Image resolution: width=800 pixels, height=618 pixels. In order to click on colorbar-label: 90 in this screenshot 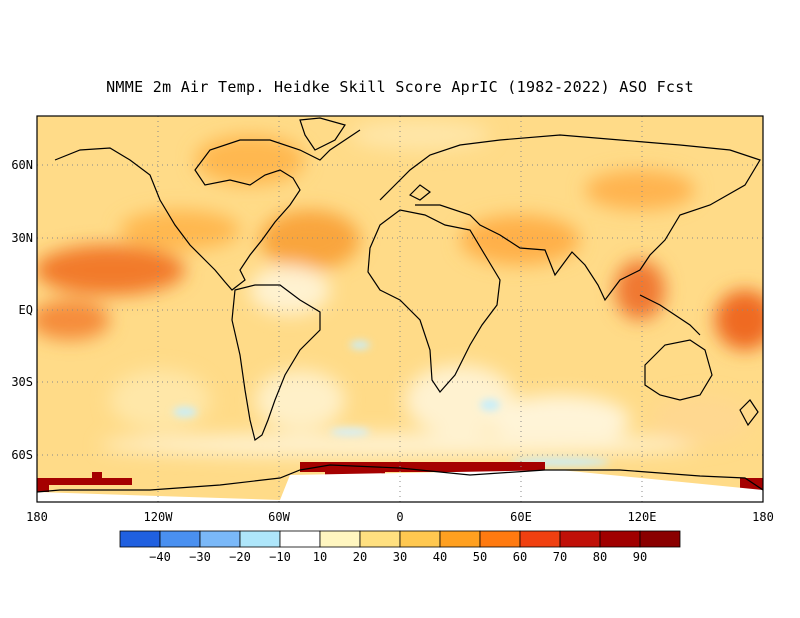, I will do `click(640, 557)`.